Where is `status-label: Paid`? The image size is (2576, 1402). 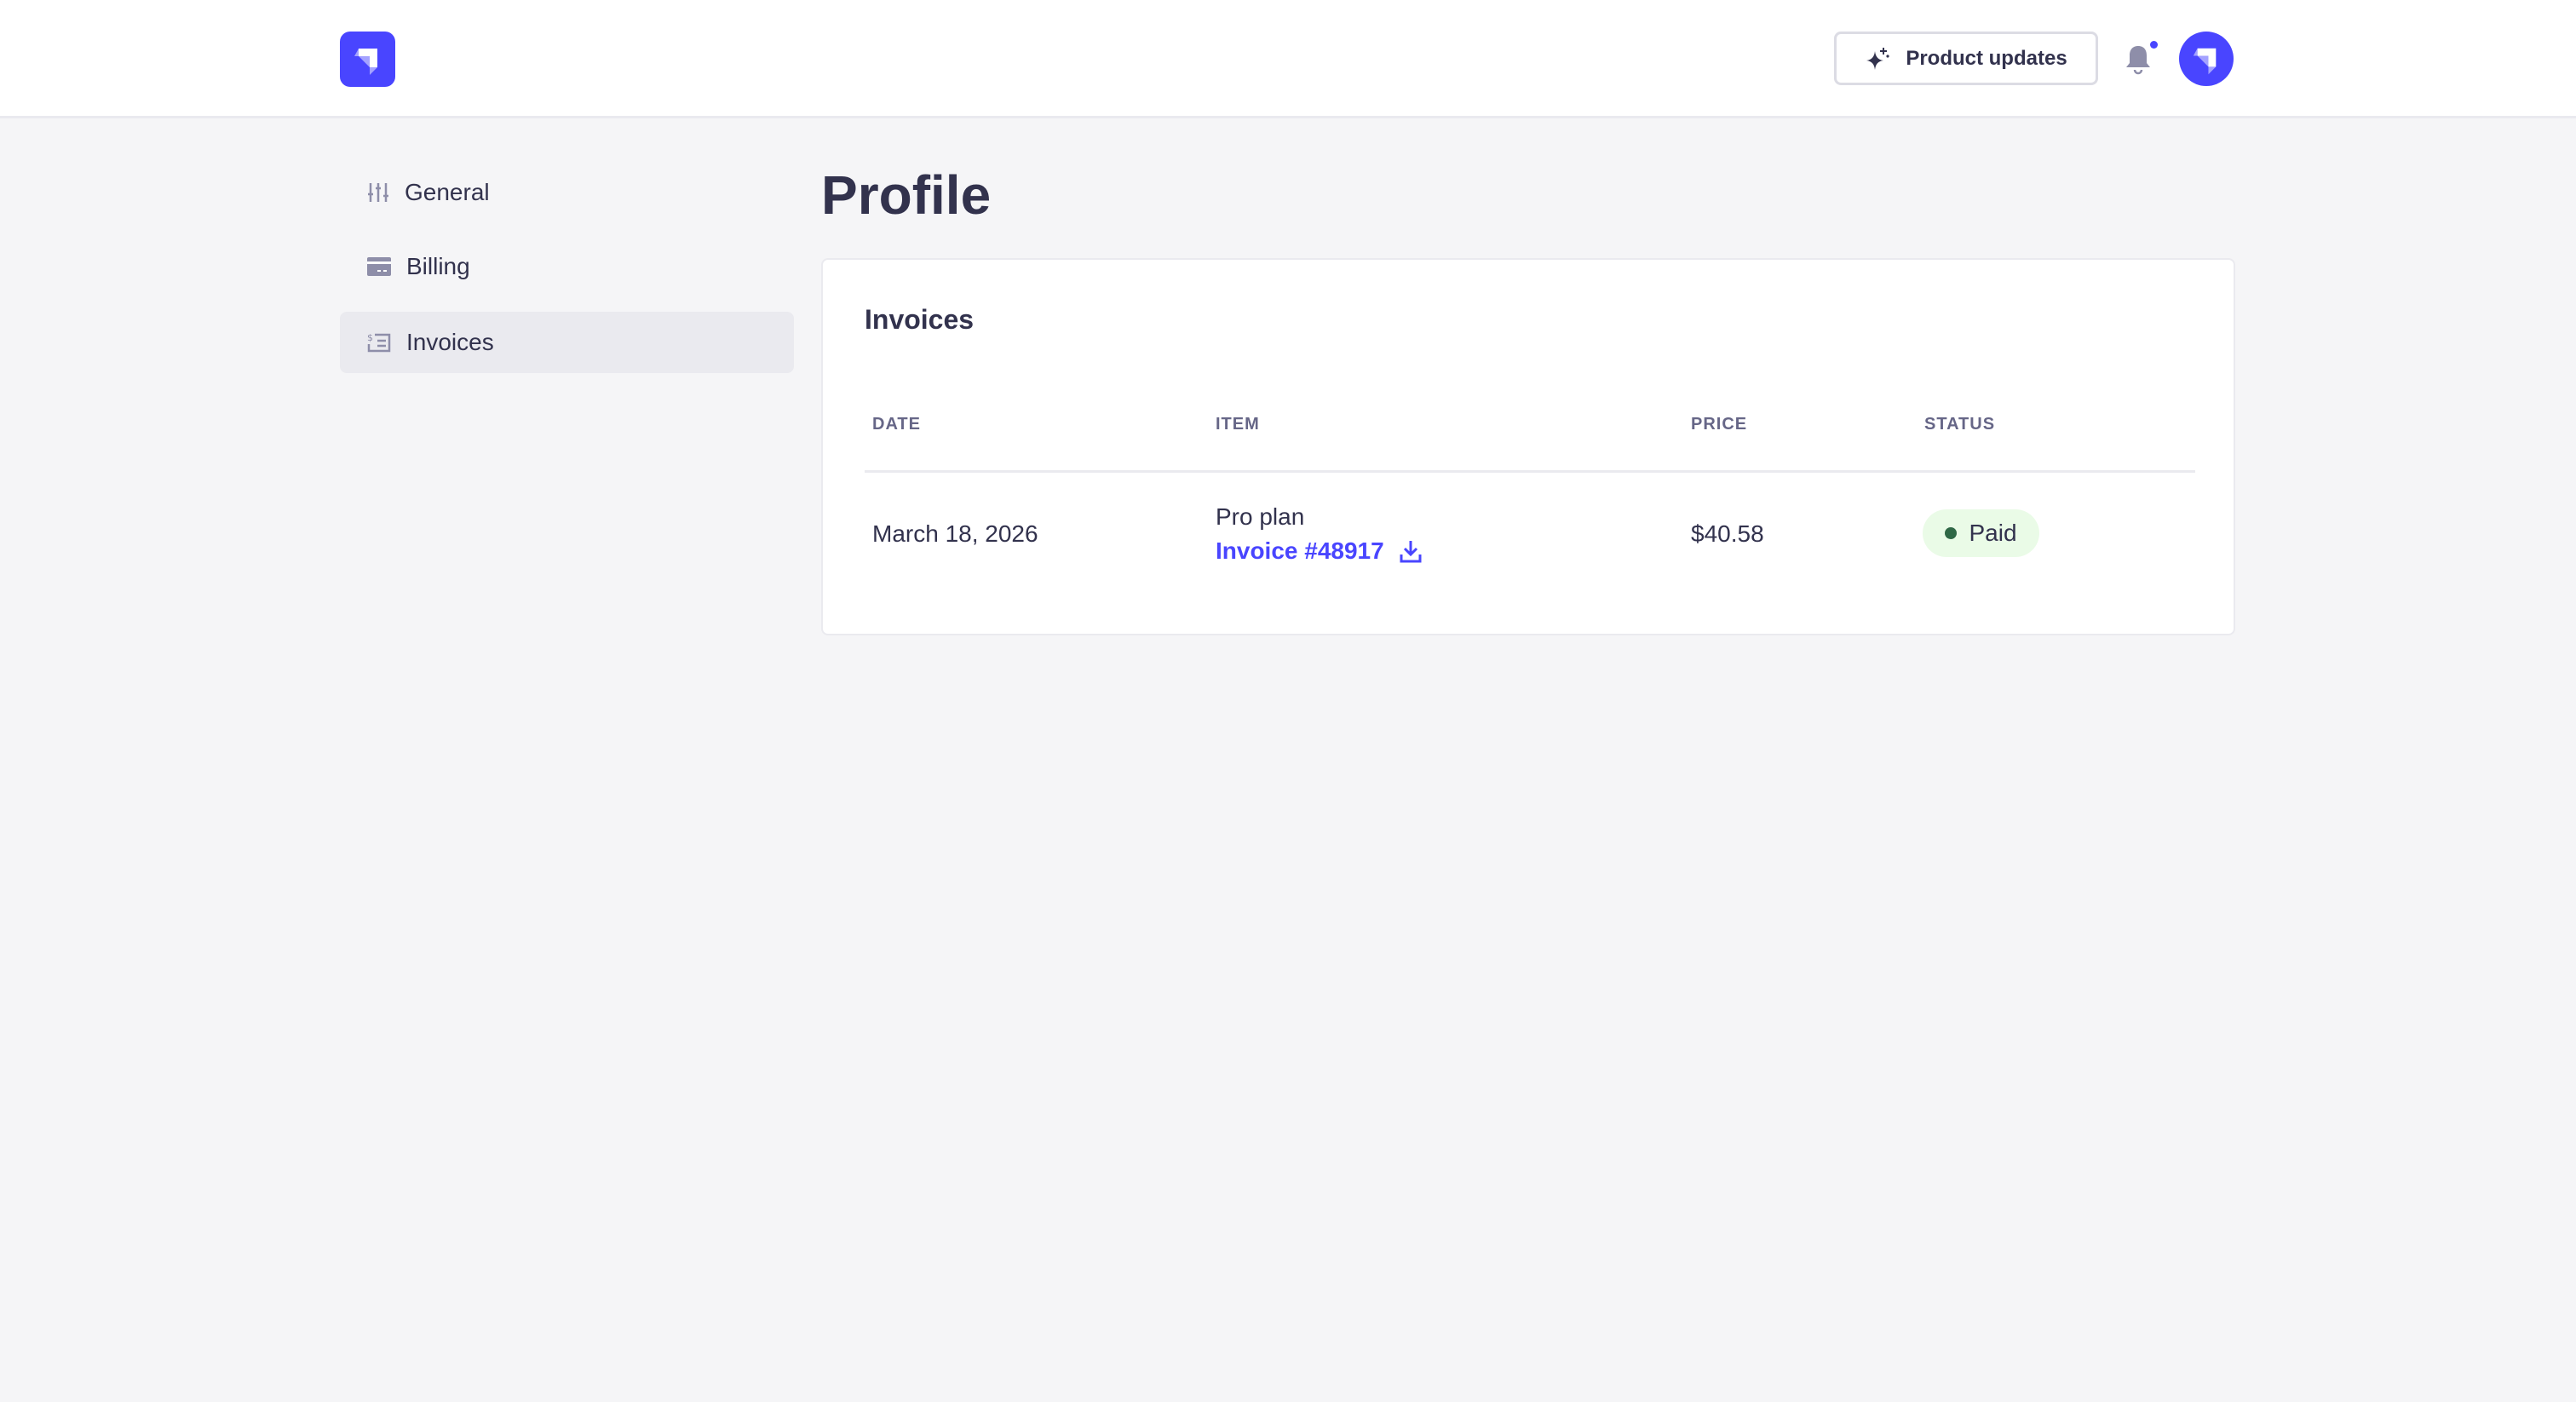 status-label: Paid is located at coordinates (1993, 533).